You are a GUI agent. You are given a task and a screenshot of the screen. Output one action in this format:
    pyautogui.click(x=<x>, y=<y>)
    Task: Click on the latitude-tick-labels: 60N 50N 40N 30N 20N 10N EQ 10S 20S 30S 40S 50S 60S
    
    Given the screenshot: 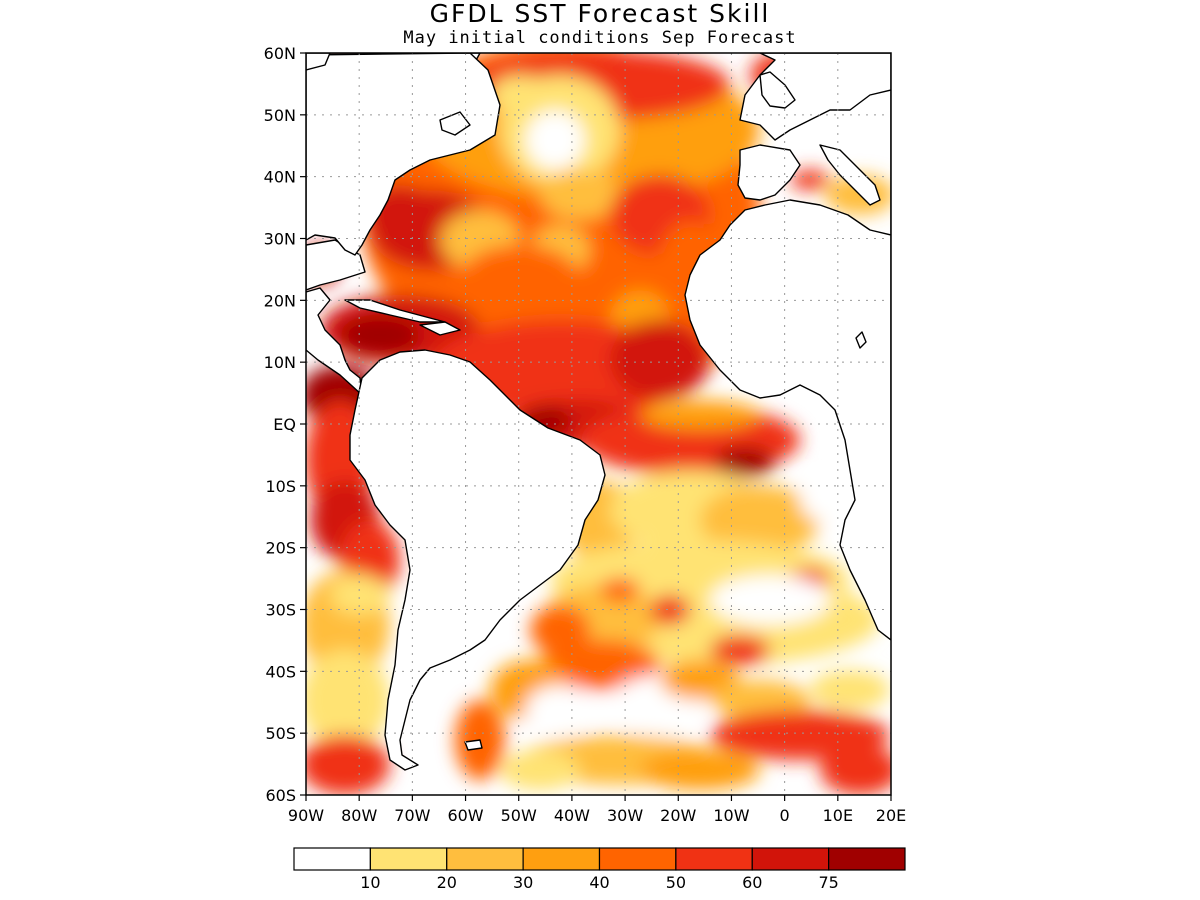 What is the action you would take?
    pyautogui.click(x=285, y=424)
    